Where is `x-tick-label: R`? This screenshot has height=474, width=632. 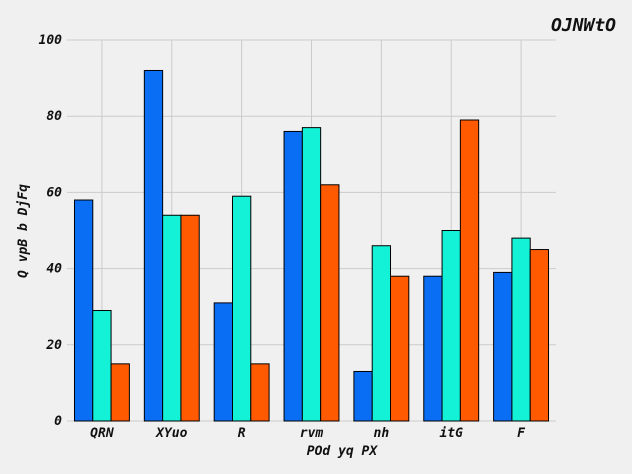 x-tick-label: R is located at coordinates (242, 433).